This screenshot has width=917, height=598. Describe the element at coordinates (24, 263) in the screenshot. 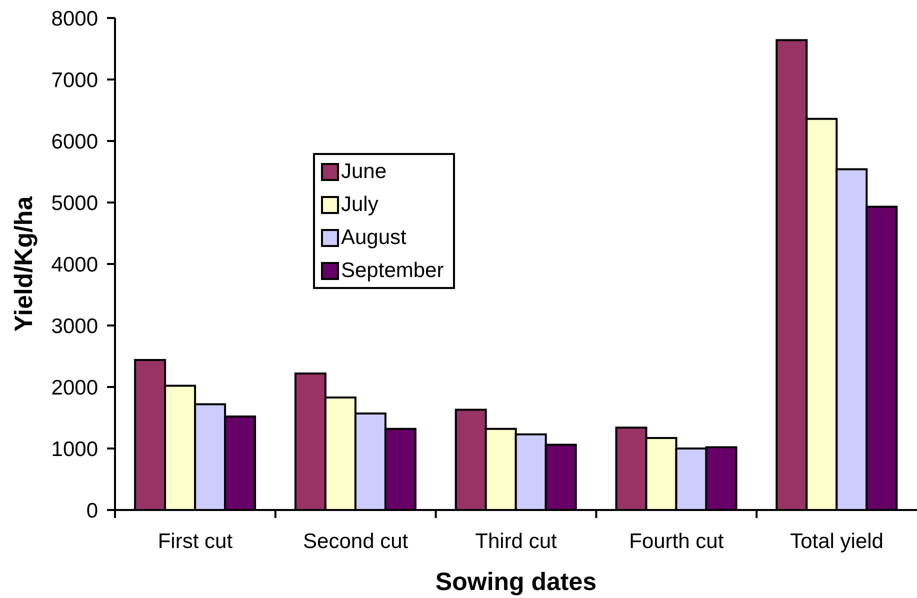

I see `y-axis-title: Yield/Kg/ha` at that location.